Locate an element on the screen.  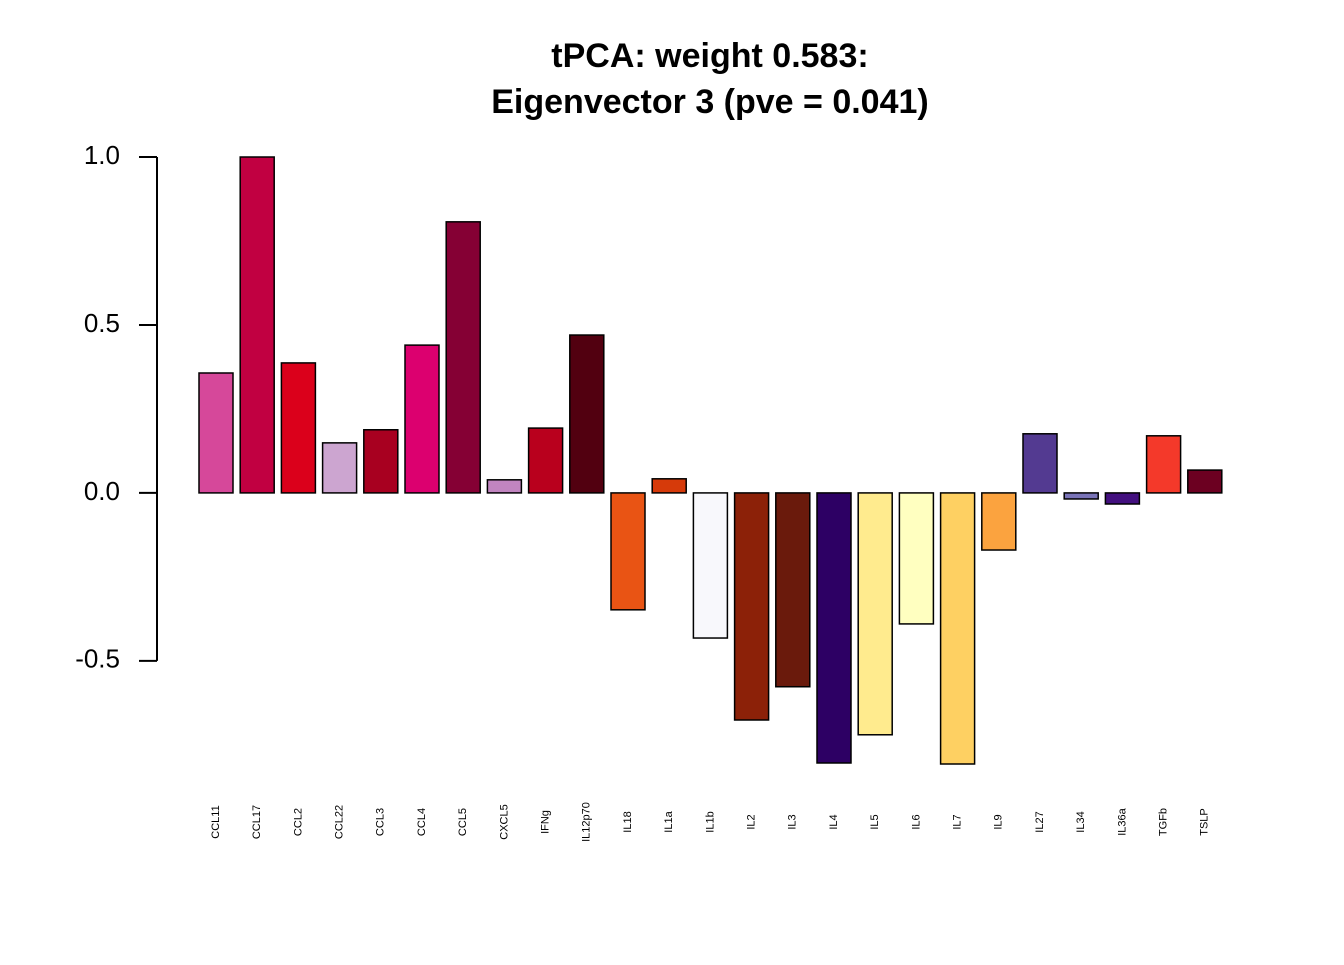
y-tick-label: 1.0 is located at coordinates (102, 155).